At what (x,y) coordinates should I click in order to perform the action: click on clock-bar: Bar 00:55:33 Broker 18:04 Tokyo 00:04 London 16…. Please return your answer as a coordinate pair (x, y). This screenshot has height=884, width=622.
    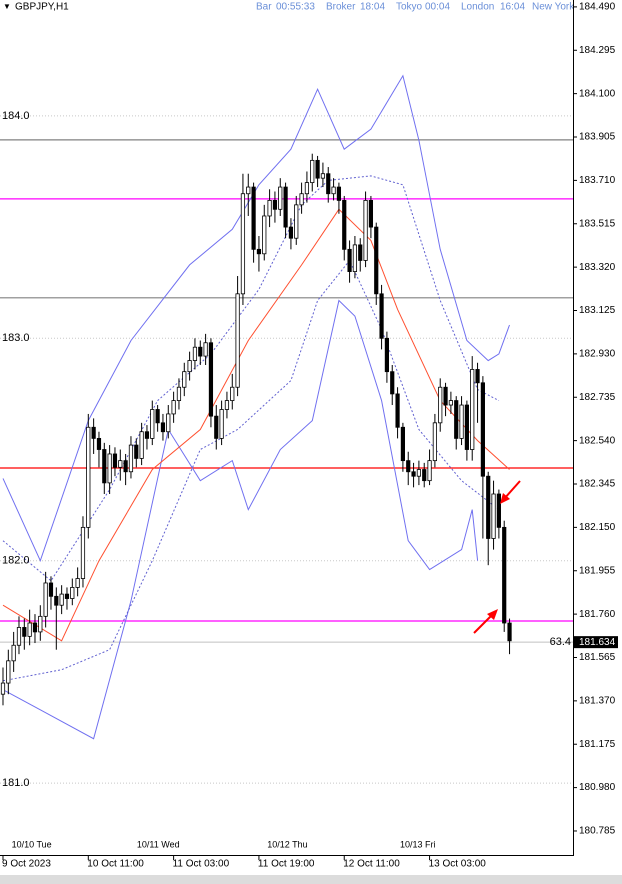
    Looking at the image, I should click on (415, 7).